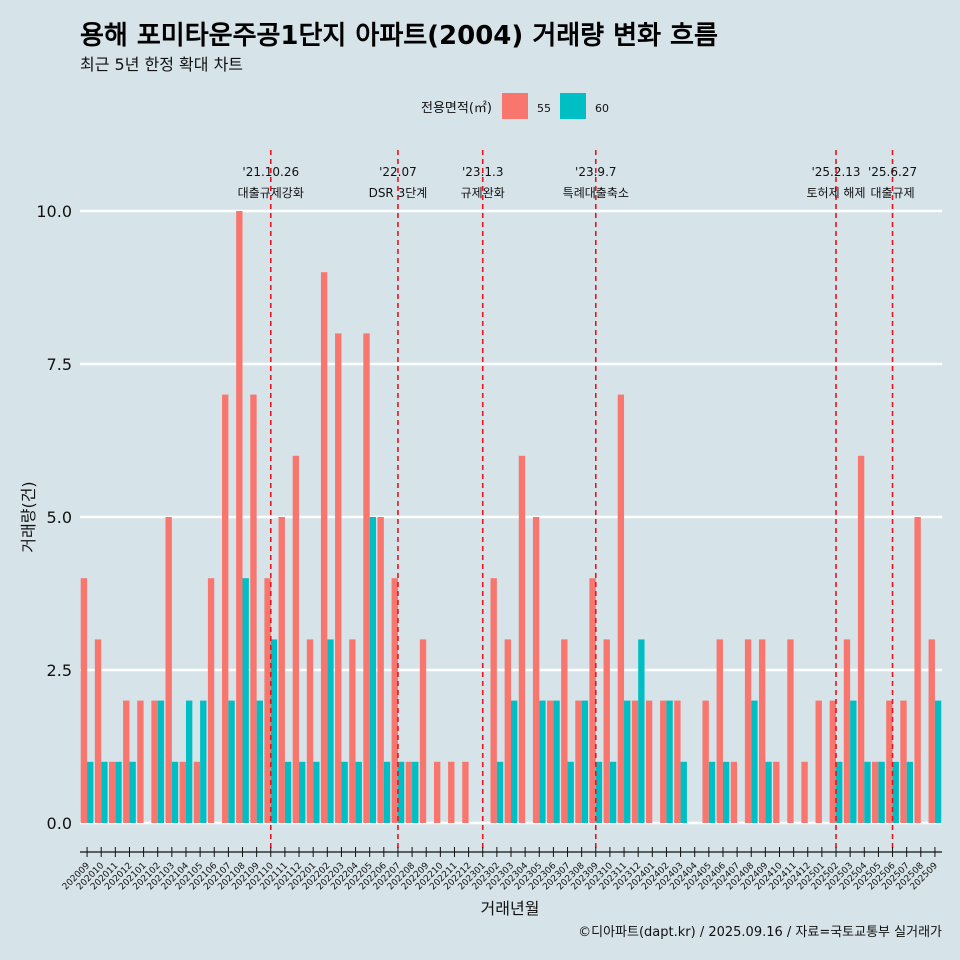 Image resolution: width=960 pixels, height=960 pixels. Describe the element at coordinates (836, 193) in the screenshot. I see `event-label: 토허제 해제` at that location.